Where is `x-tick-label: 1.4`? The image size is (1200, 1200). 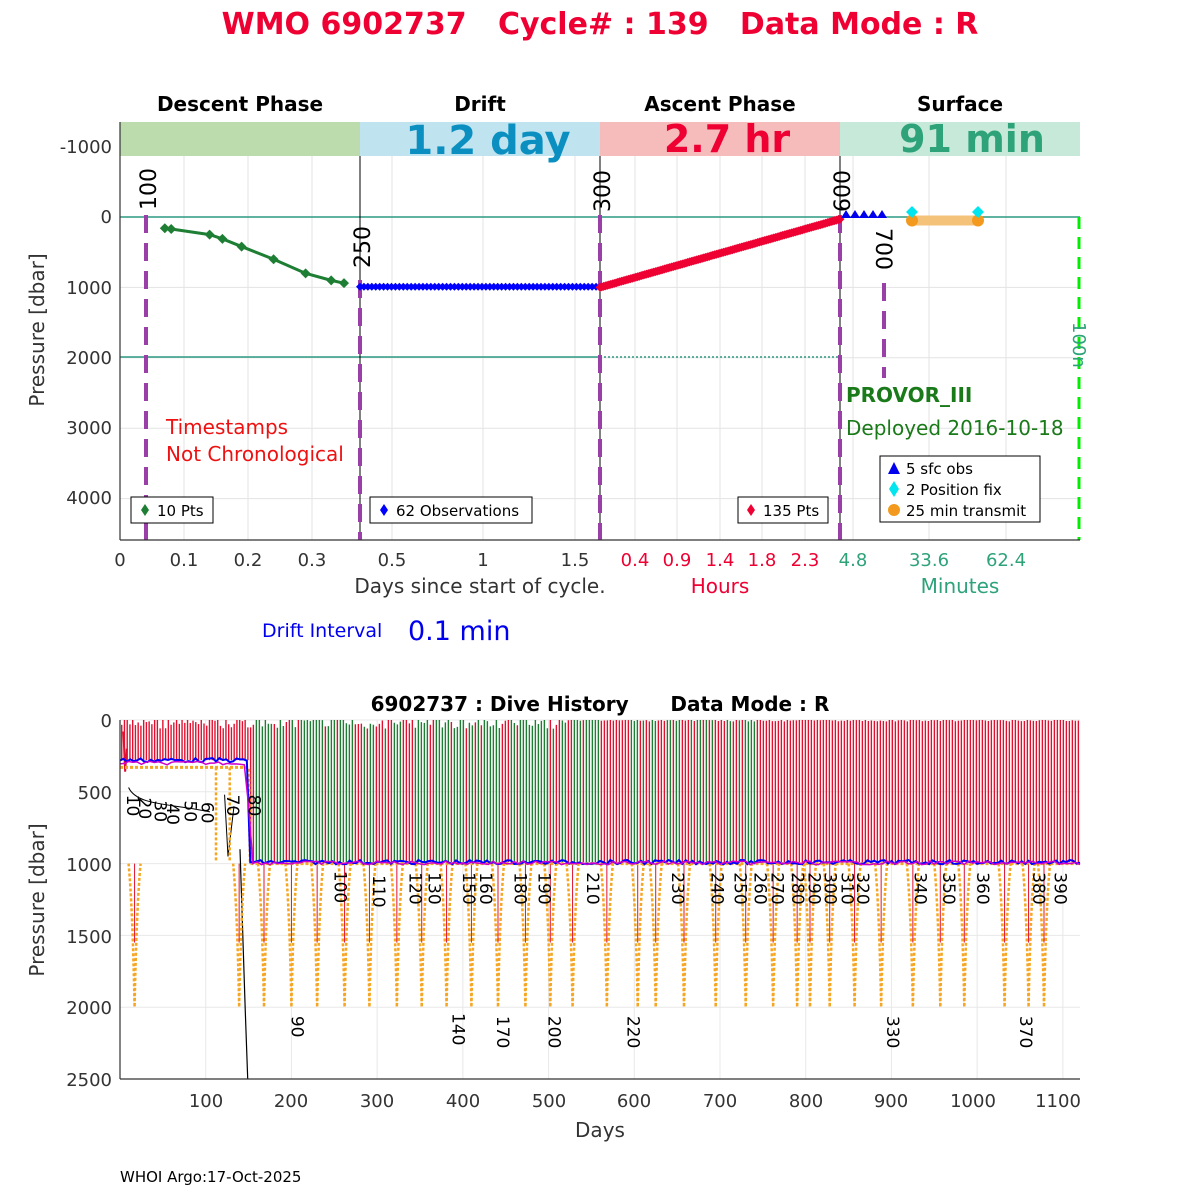
x-tick-label: 1.4 is located at coordinates (720, 560).